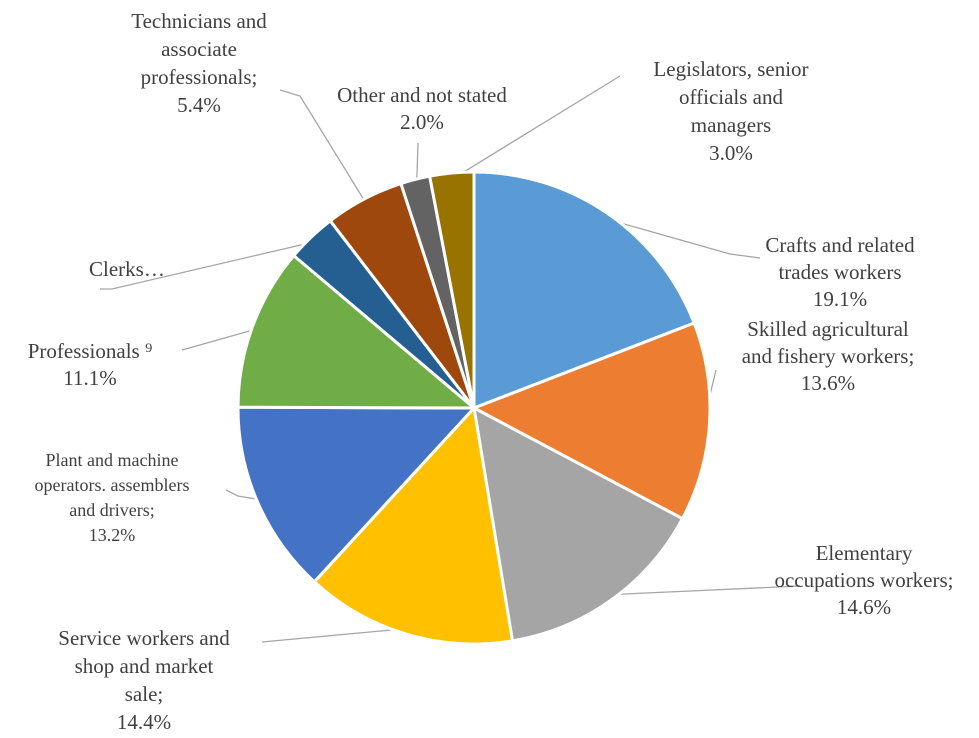 Image resolution: width=979 pixels, height=738 pixels. Describe the element at coordinates (840, 299) in the screenshot. I see `slice-label-line: 19.1%` at that location.